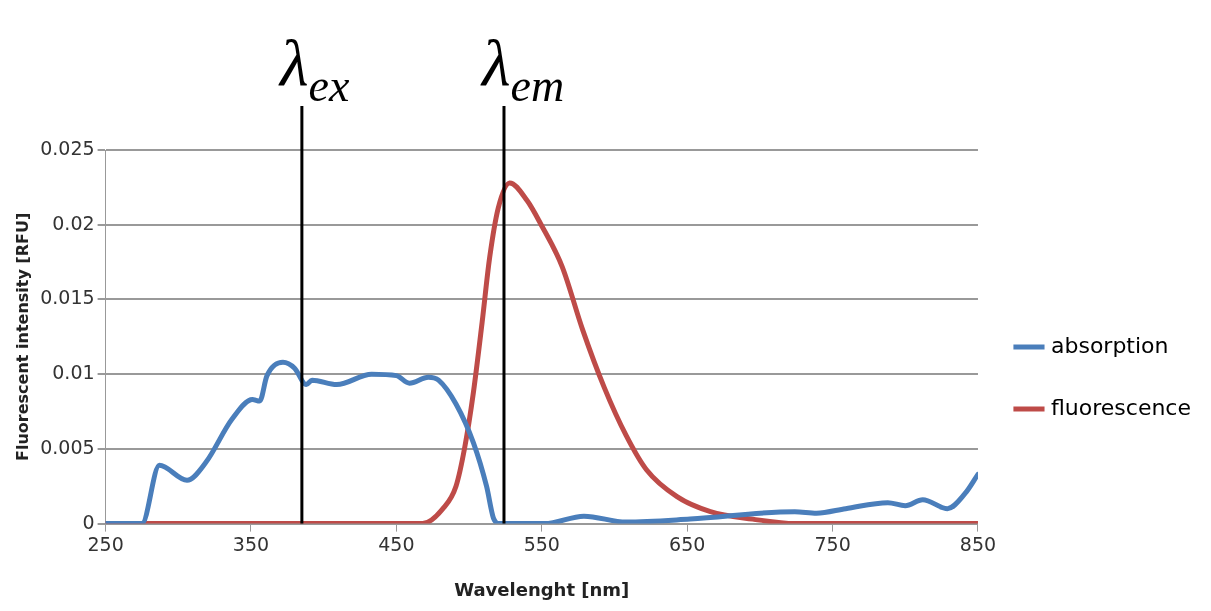 This screenshot has width=1211, height=611. Describe the element at coordinates (978, 543) in the screenshot. I see `x-tick-label: 850` at that location.